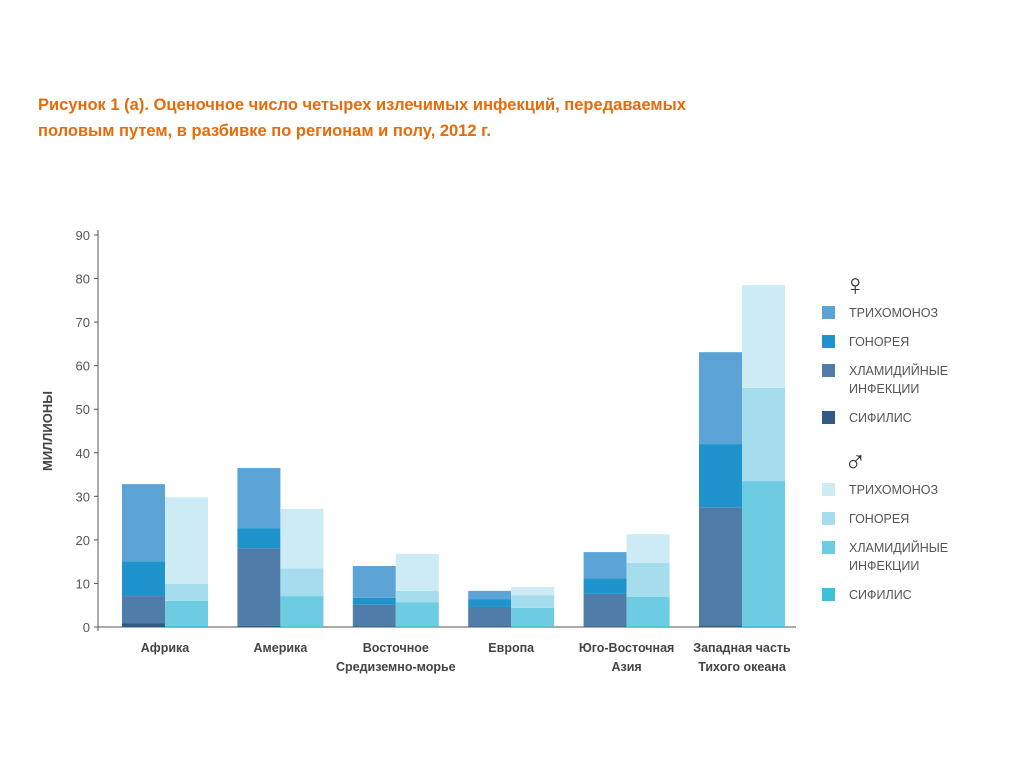  Describe the element at coordinates (396, 667) in the screenshot. I see `x-tick-label: Средиземно-морье` at that location.